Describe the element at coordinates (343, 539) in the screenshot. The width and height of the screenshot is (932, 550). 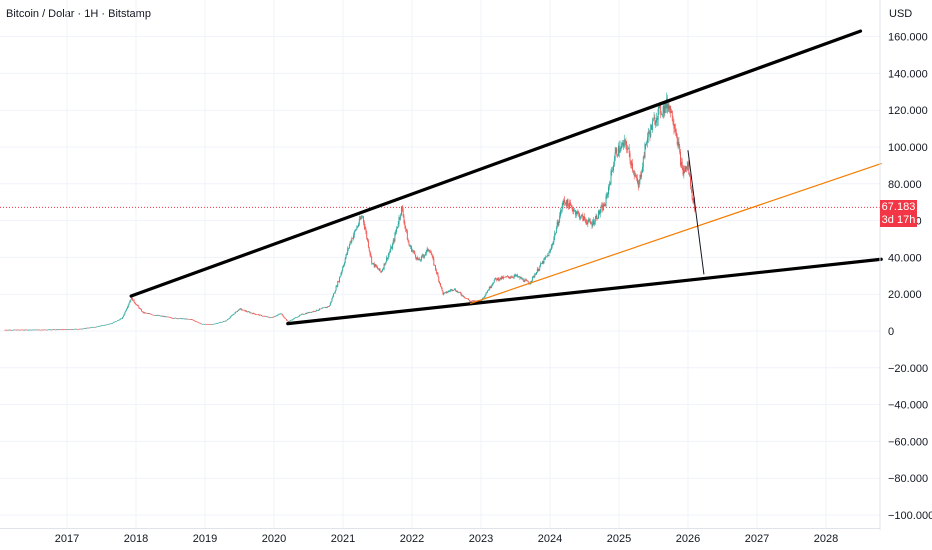
I see `x-tick-label: 2021` at that location.